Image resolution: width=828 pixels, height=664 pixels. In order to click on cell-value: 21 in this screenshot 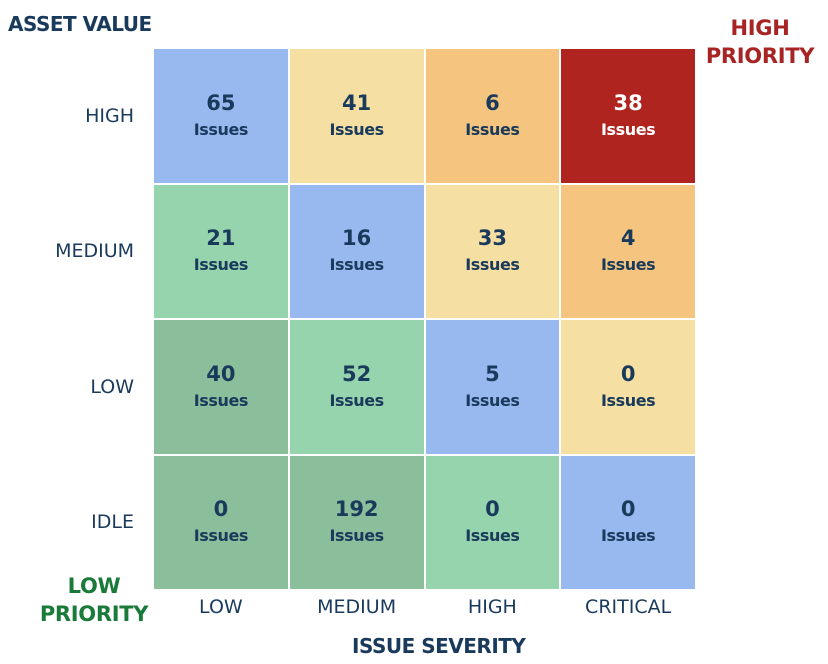, I will do `click(221, 238)`.